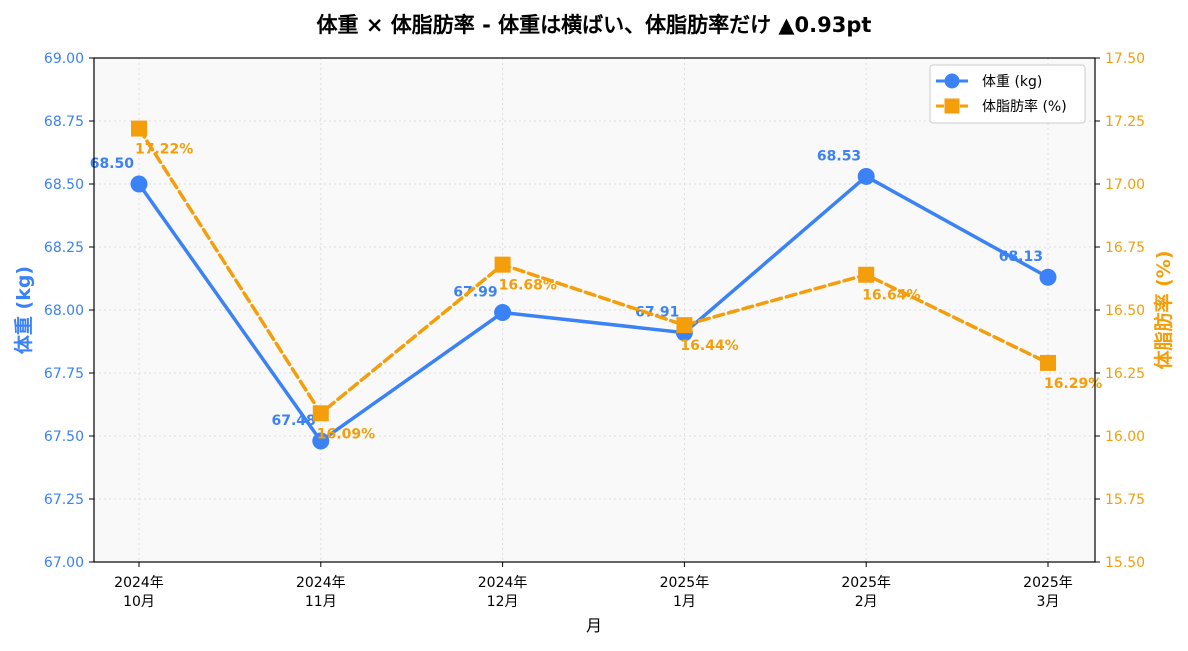  I want to click on legend-weight-marker, so click(952, 81).